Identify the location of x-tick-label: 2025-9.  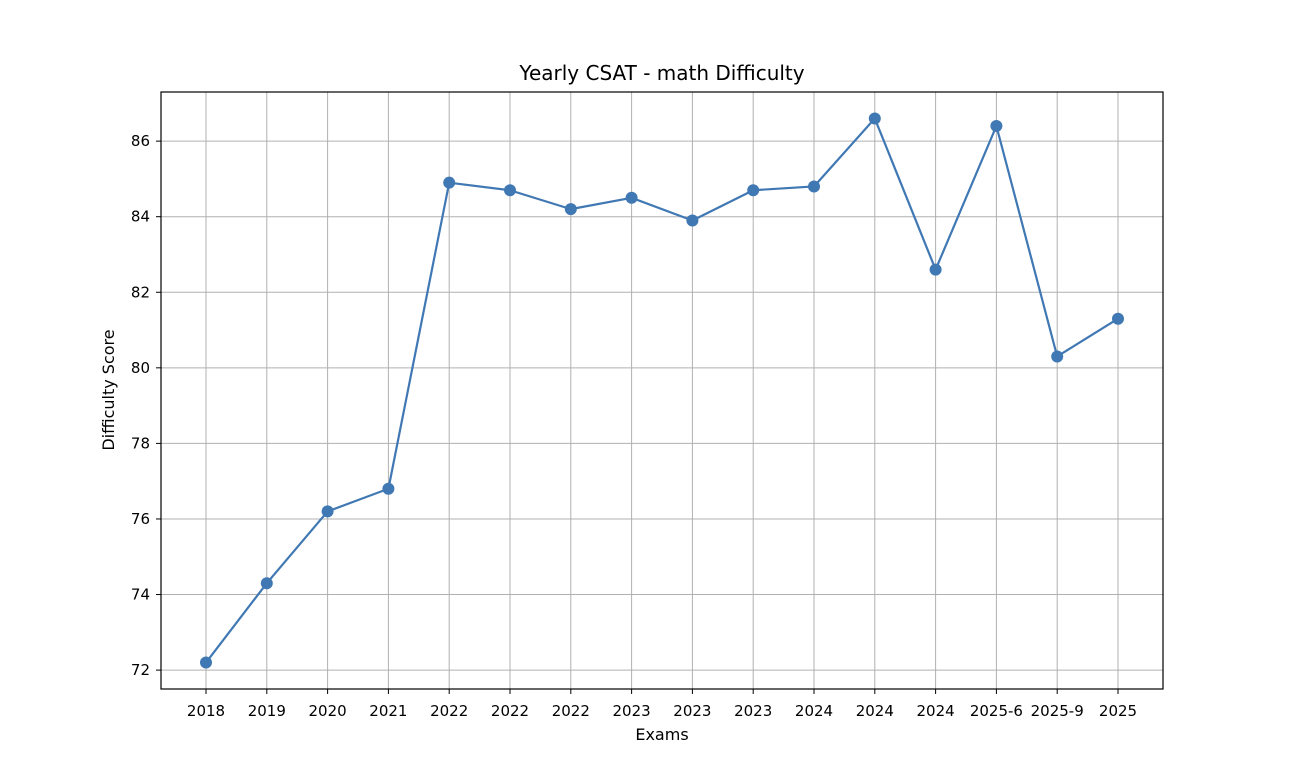
(1057, 711).